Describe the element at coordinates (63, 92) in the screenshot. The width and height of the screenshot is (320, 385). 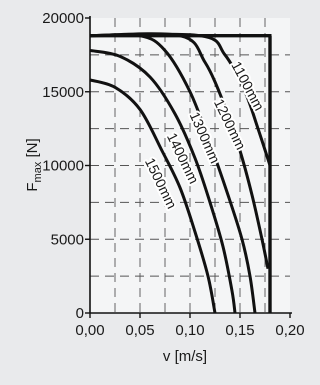
I see `y-tick-label: 15000` at that location.